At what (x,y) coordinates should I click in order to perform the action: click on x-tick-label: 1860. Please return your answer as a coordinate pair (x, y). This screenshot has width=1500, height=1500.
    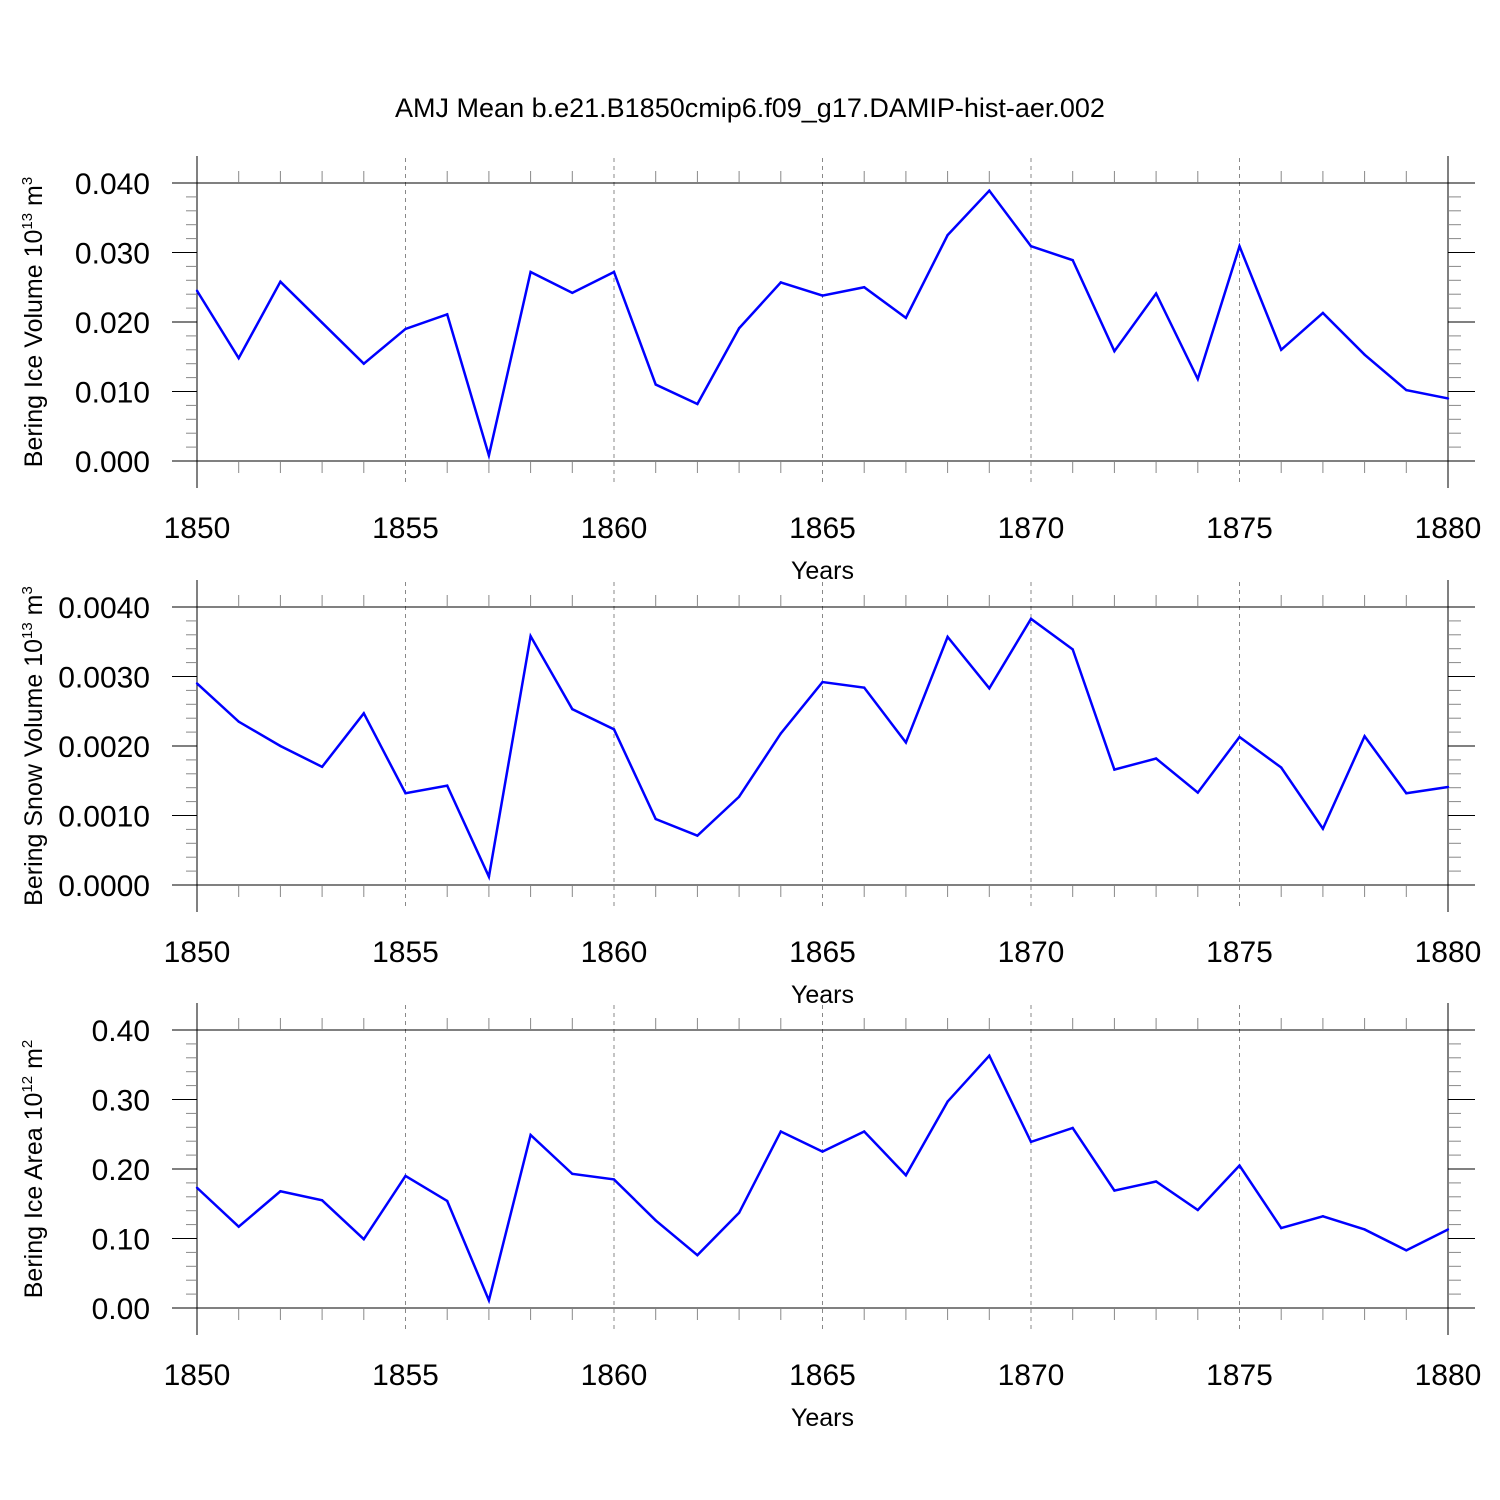
    Looking at the image, I should click on (614, 952).